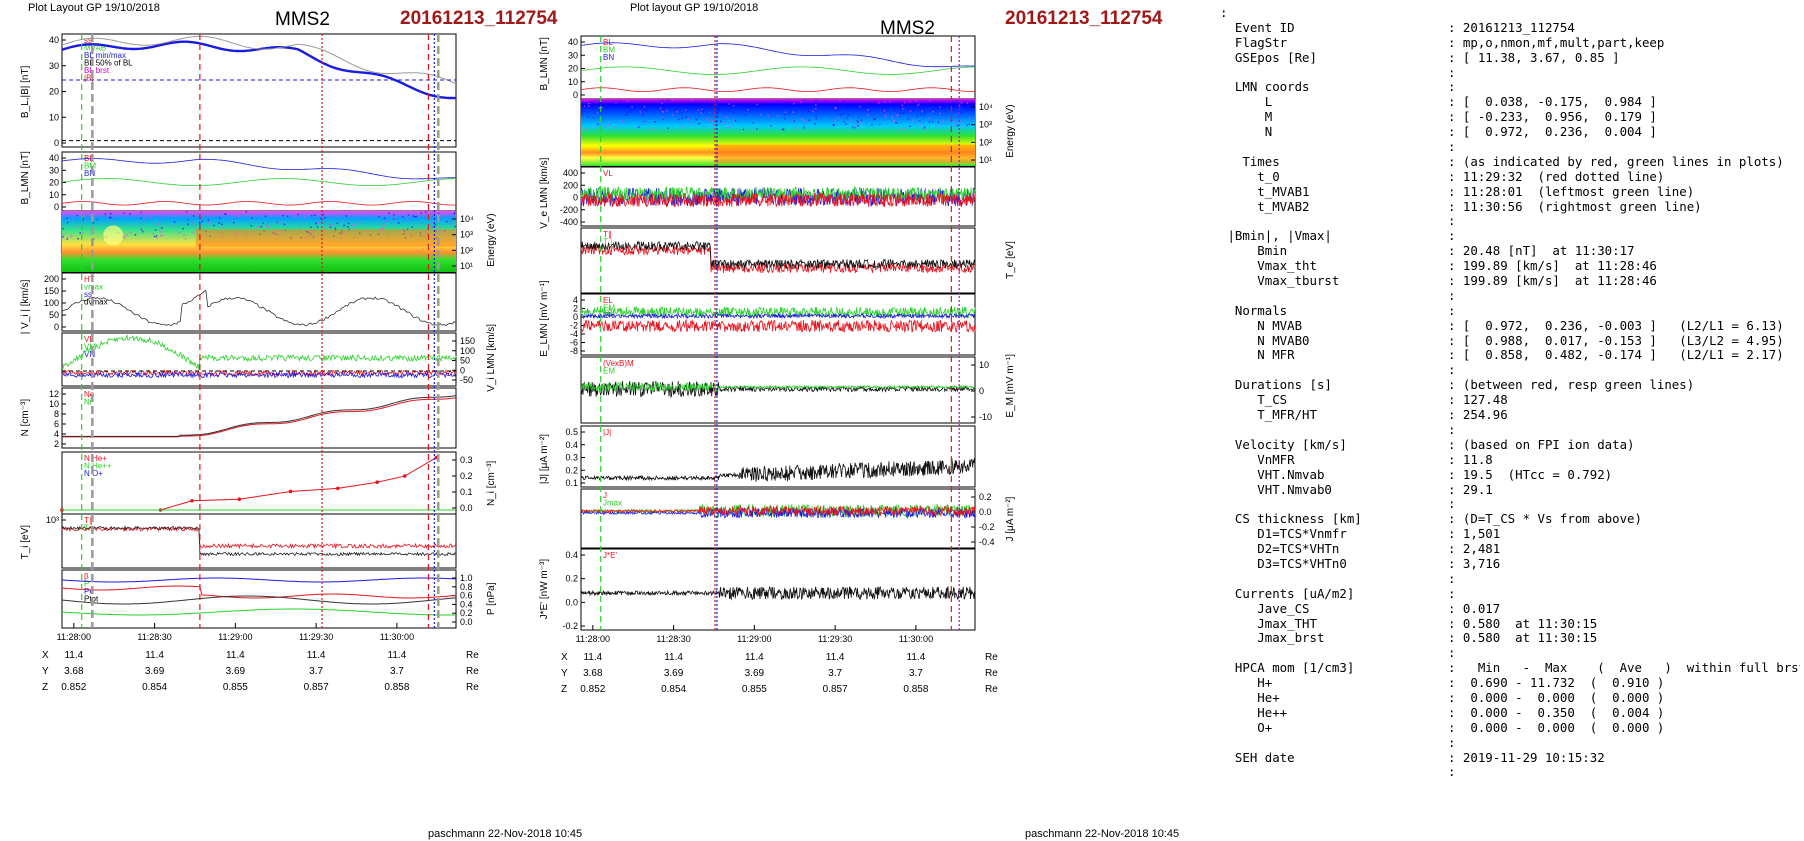 The image size is (1804, 841). I want to click on ytick-label: 0, so click(575, 95).